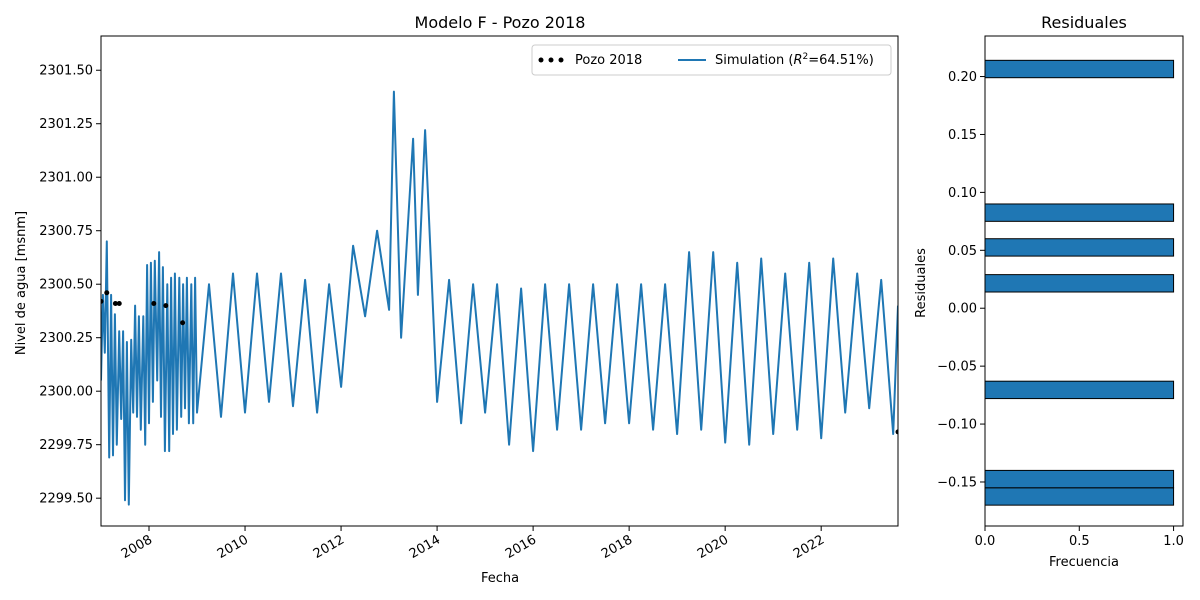 This screenshot has width=1200, height=600. What do you see at coordinates (66, 392) in the screenshot?
I see `main-y-tick-label: 2300.00` at bounding box center [66, 392].